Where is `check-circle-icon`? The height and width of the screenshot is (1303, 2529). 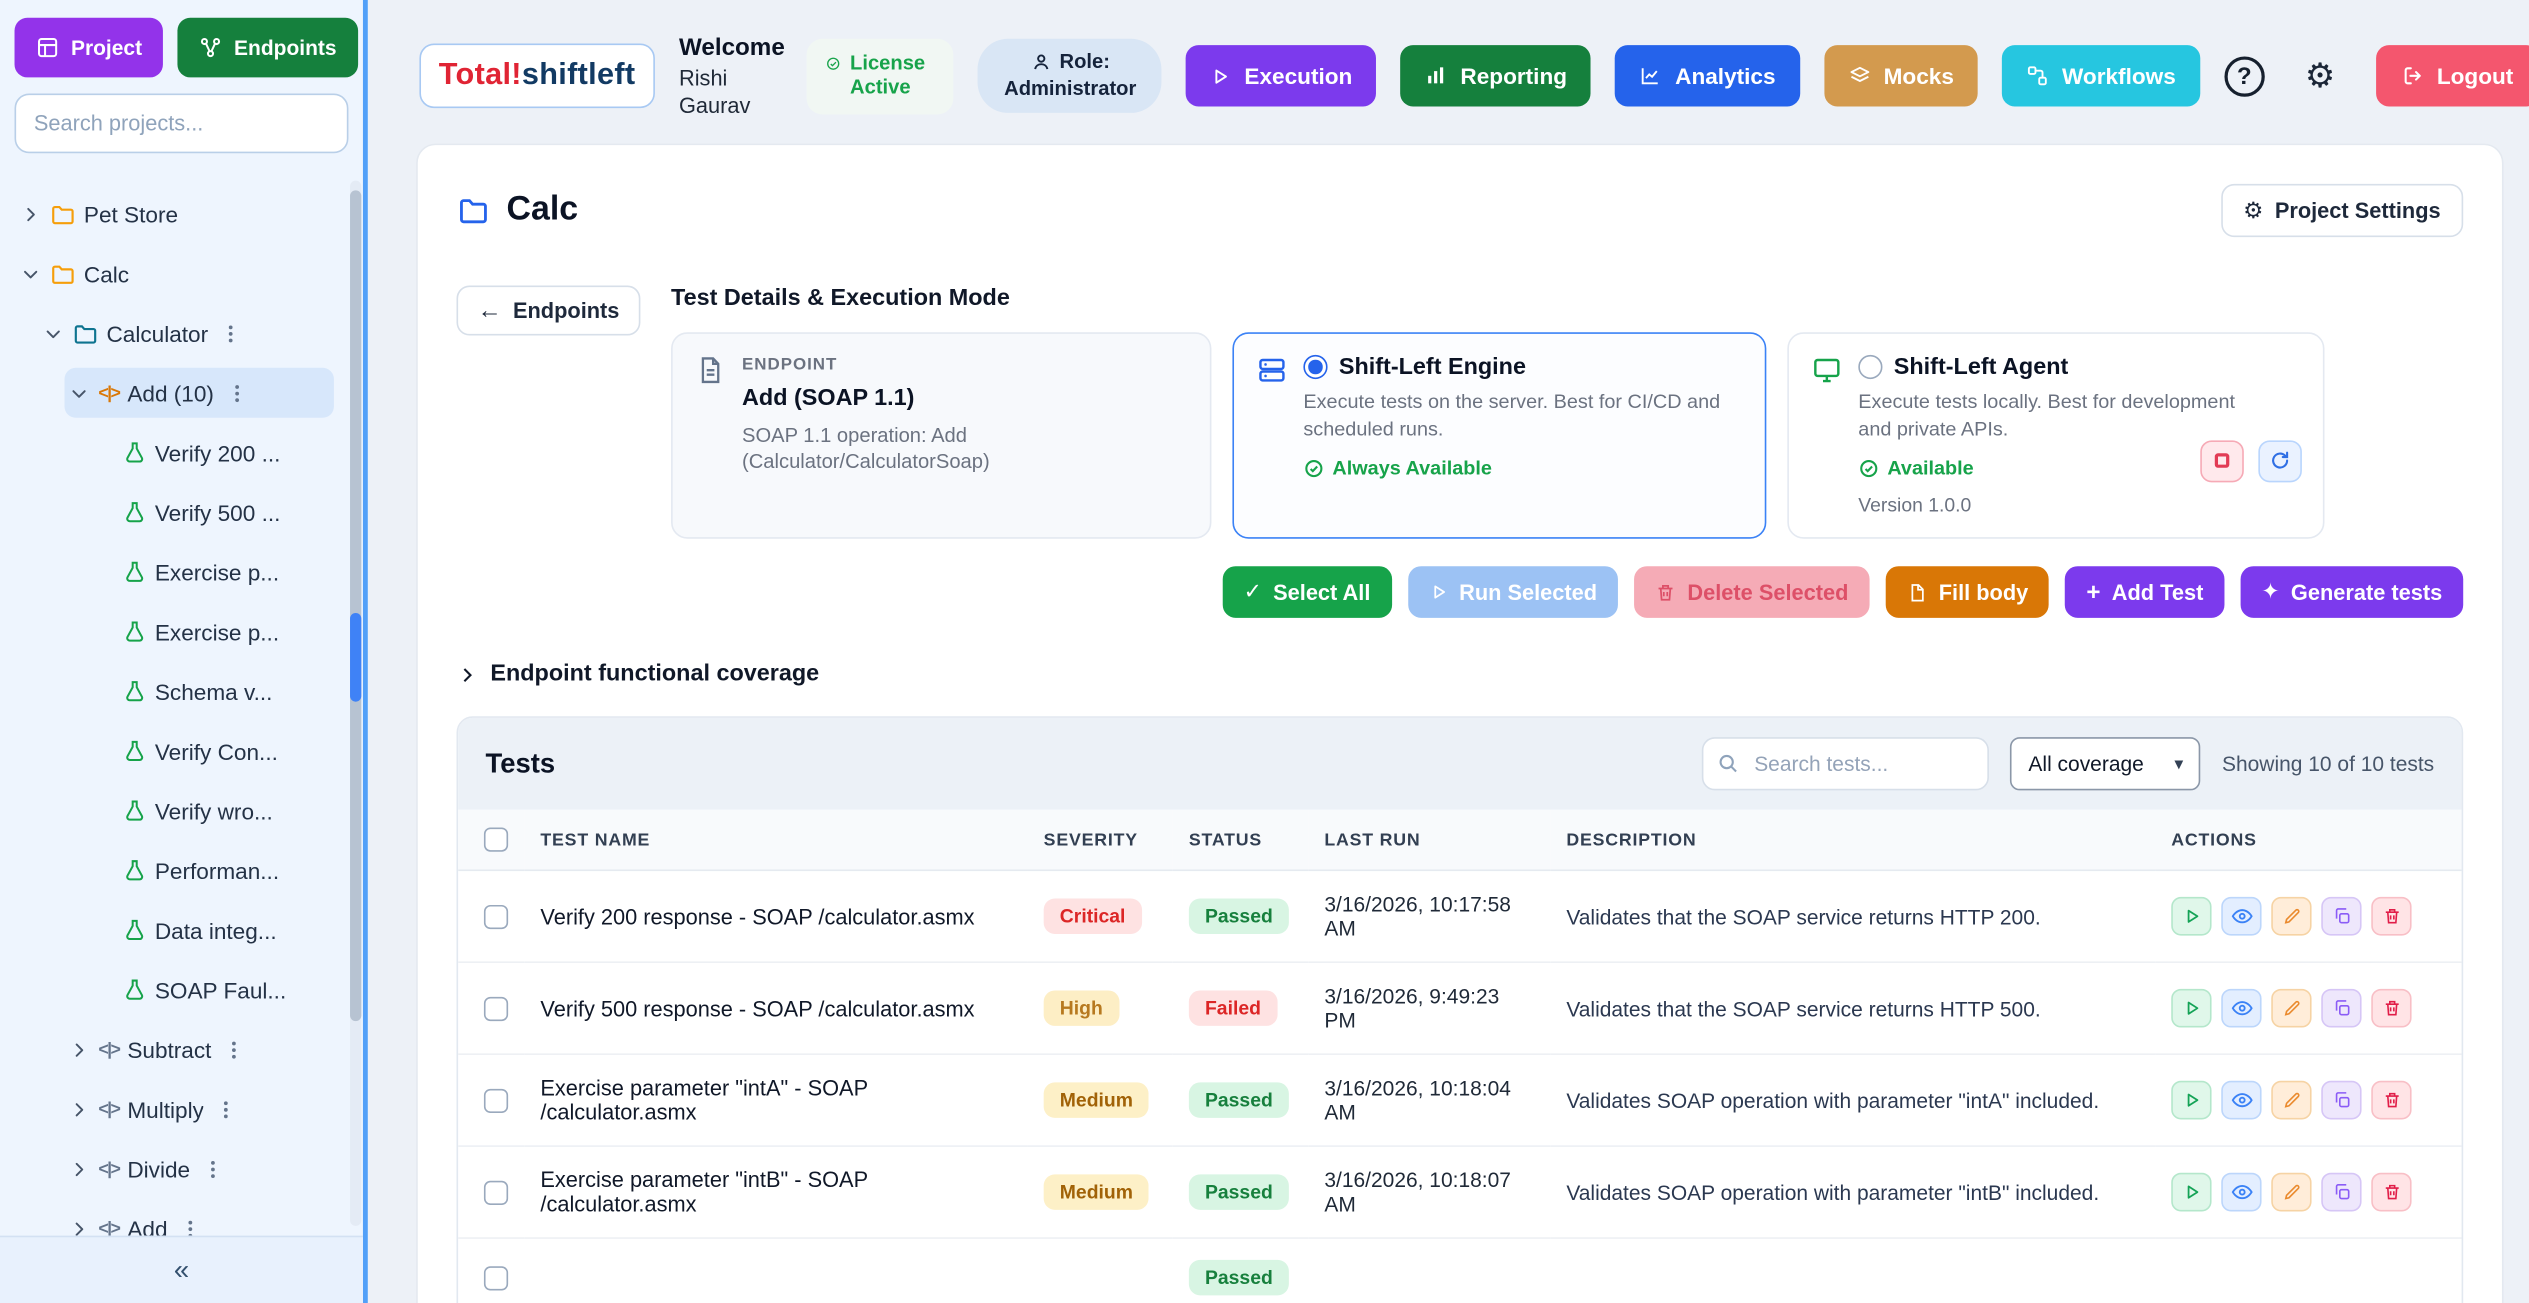 check-circle-icon is located at coordinates (833, 63).